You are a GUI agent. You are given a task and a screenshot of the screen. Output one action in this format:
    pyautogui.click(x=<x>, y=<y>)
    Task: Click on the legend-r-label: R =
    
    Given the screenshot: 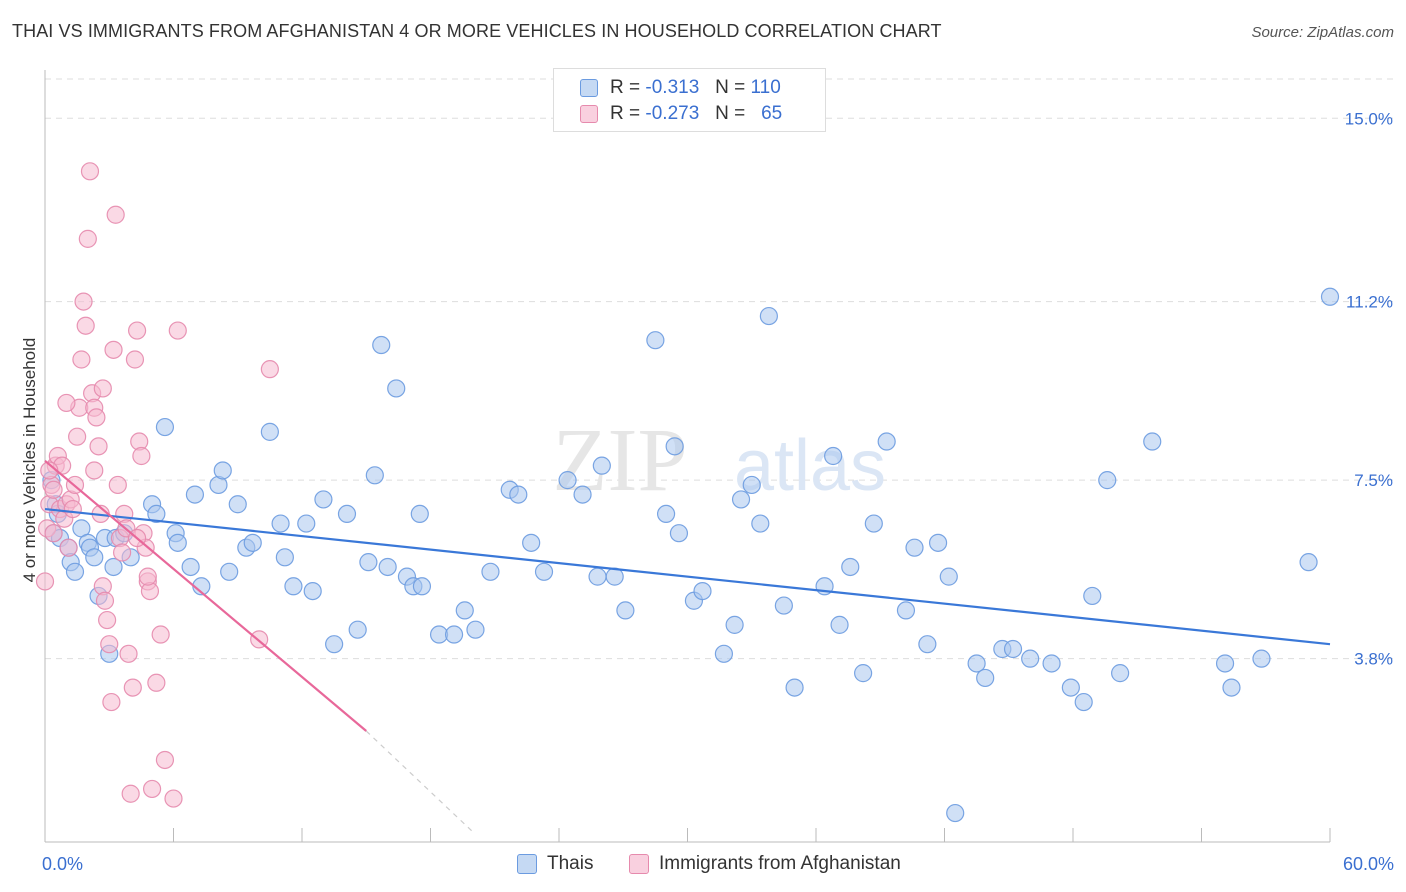 What is the action you would take?
    pyautogui.click(x=625, y=113)
    